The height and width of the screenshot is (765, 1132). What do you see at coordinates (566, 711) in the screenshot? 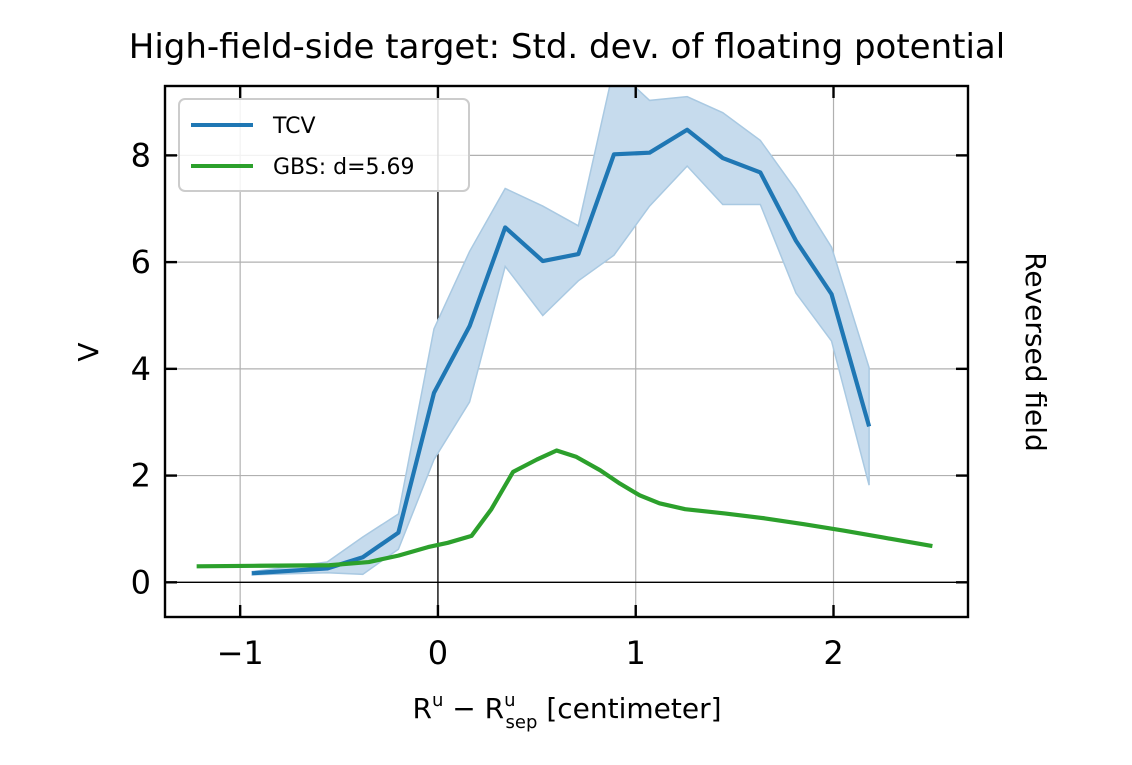
I see `x-axis-label: Ru − Ru sep [centimeter]` at bounding box center [566, 711].